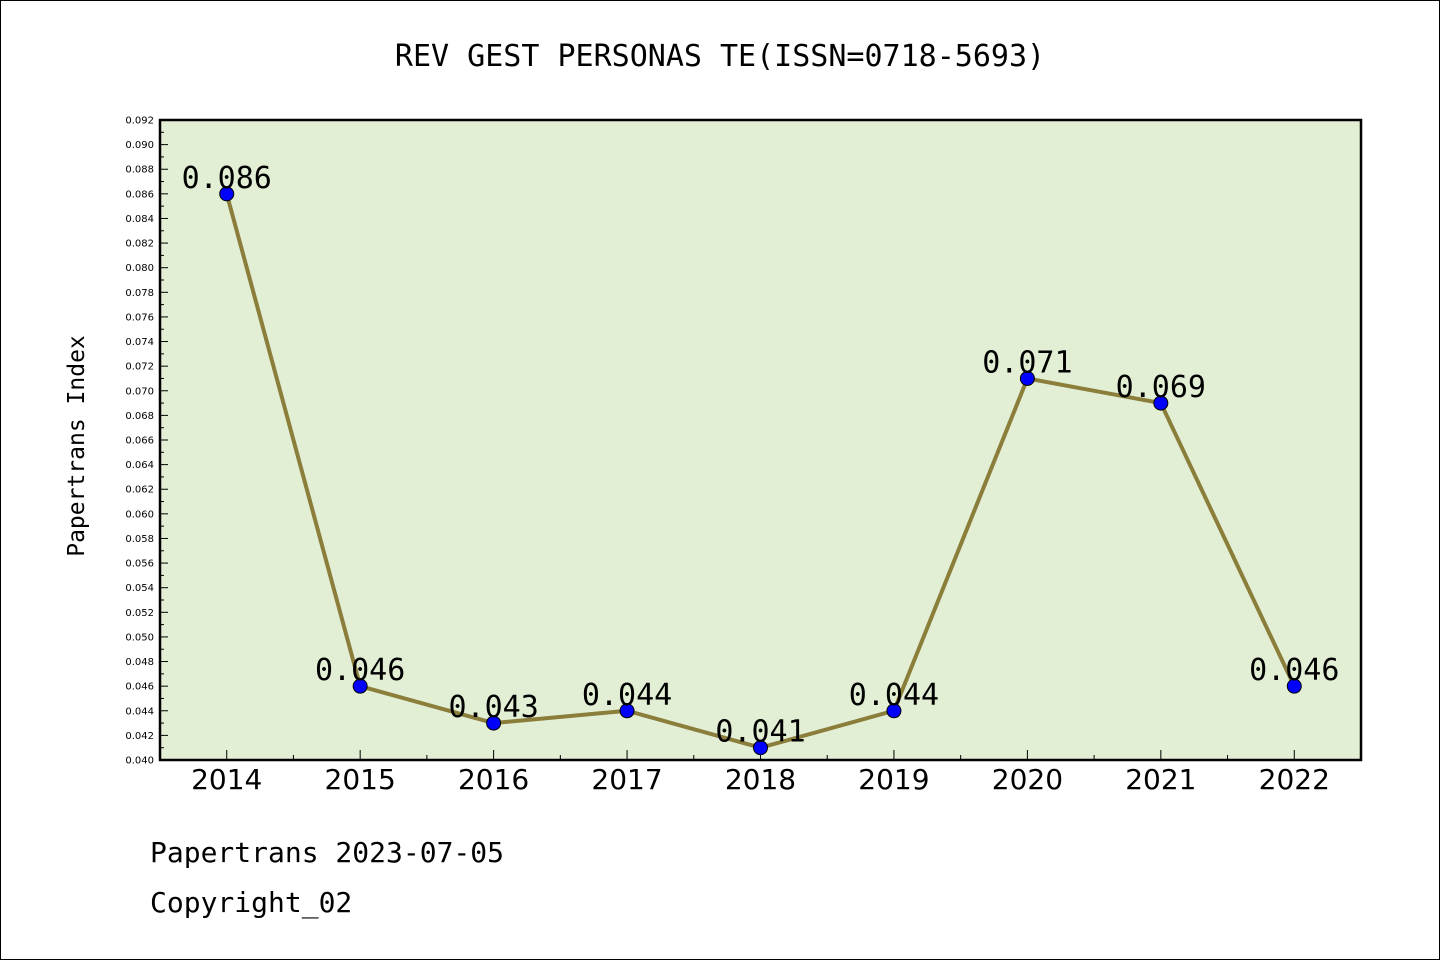 The height and width of the screenshot is (960, 1440). Describe the element at coordinates (760, 732) in the screenshot. I see `data-label: 0.041` at that location.